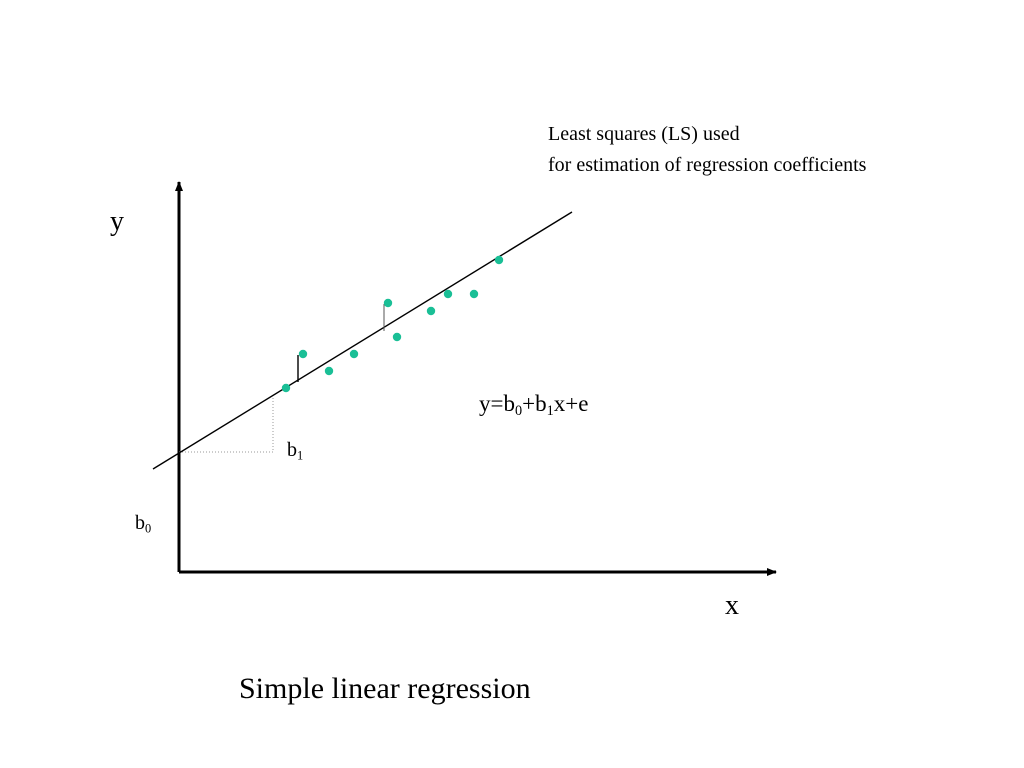 The width and height of the screenshot is (1024, 768). I want to click on intercept-label: b0, so click(143, 524).